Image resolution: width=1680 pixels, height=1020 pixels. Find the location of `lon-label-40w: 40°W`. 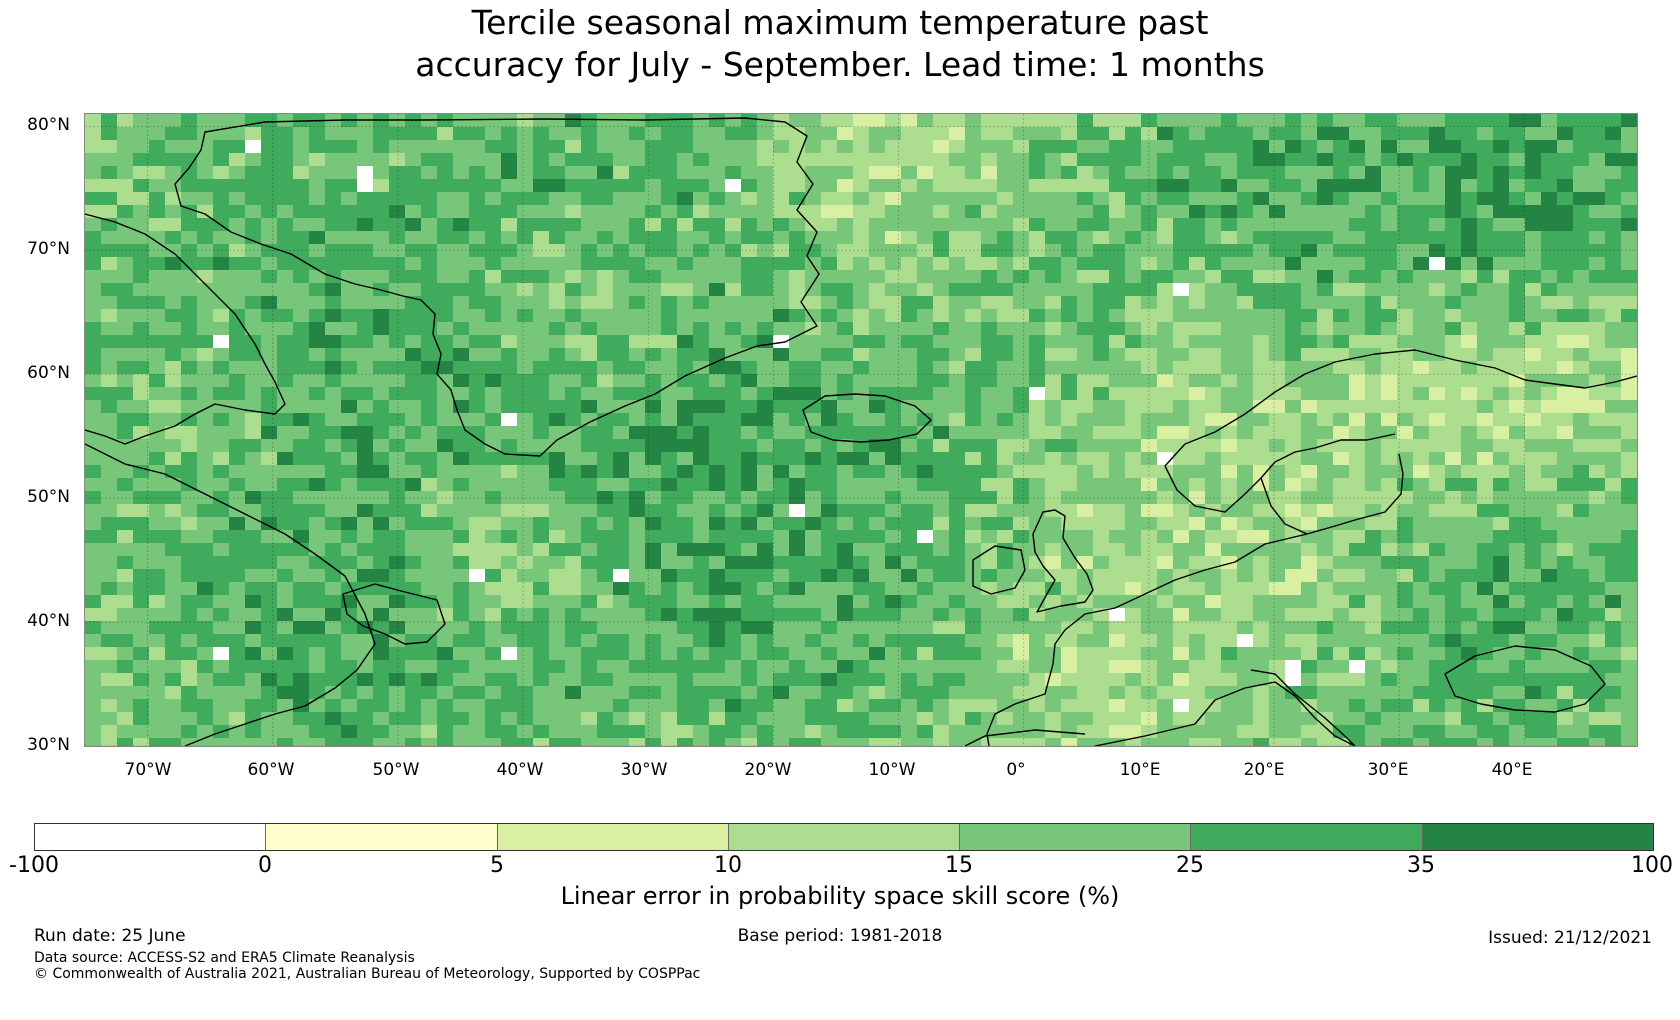

lon-label-40w: 40°W is located at coordinates (520, 770).